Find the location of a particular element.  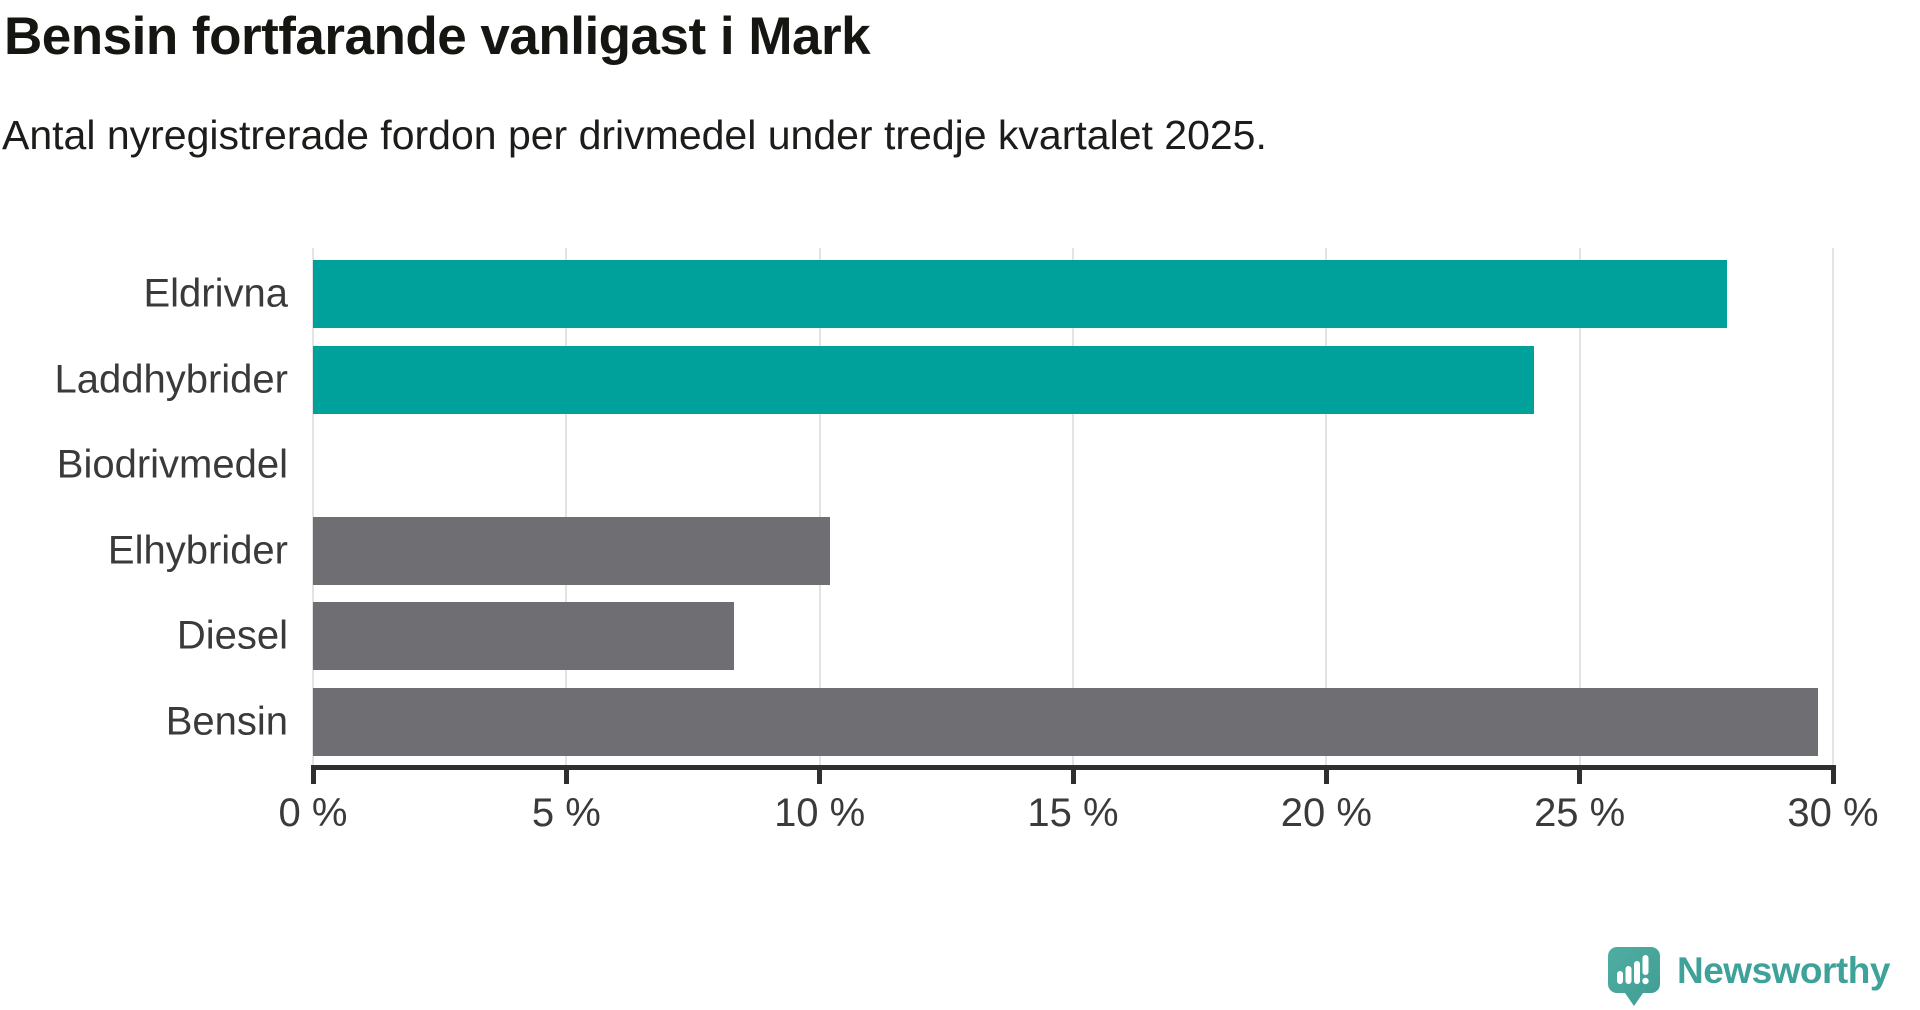

brand-name: Newsworthy is located at coordinates (1783, 970).